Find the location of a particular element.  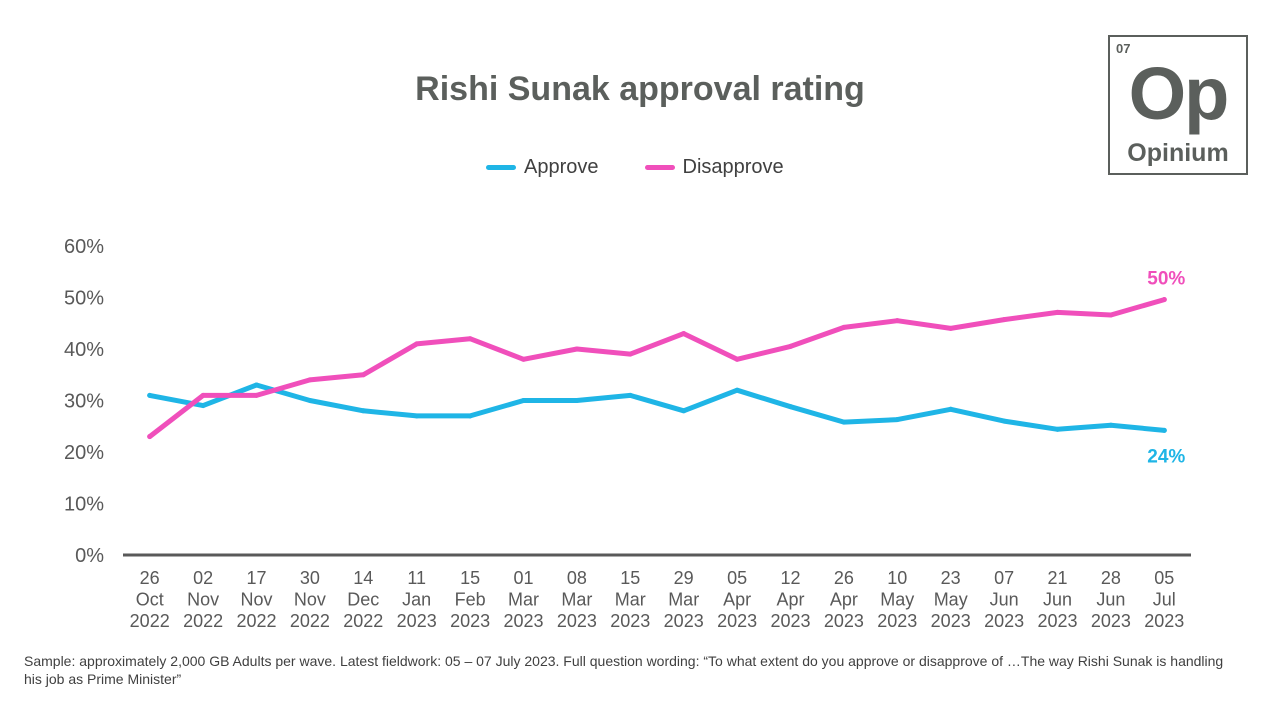

x-tick-label: 01 Mar 2023 is located at coordinates (523, 599).